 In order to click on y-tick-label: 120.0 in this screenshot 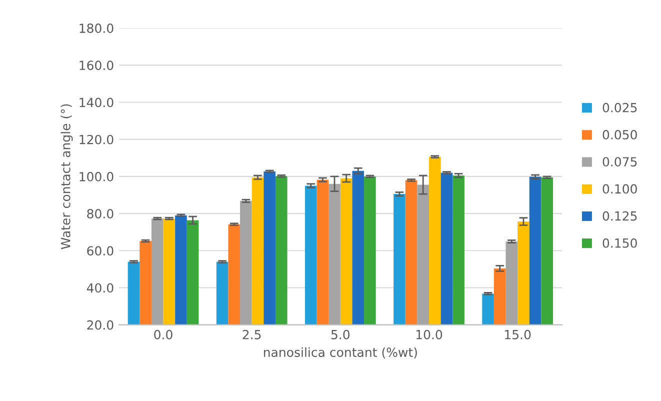, I will do `click(97, 139)`.